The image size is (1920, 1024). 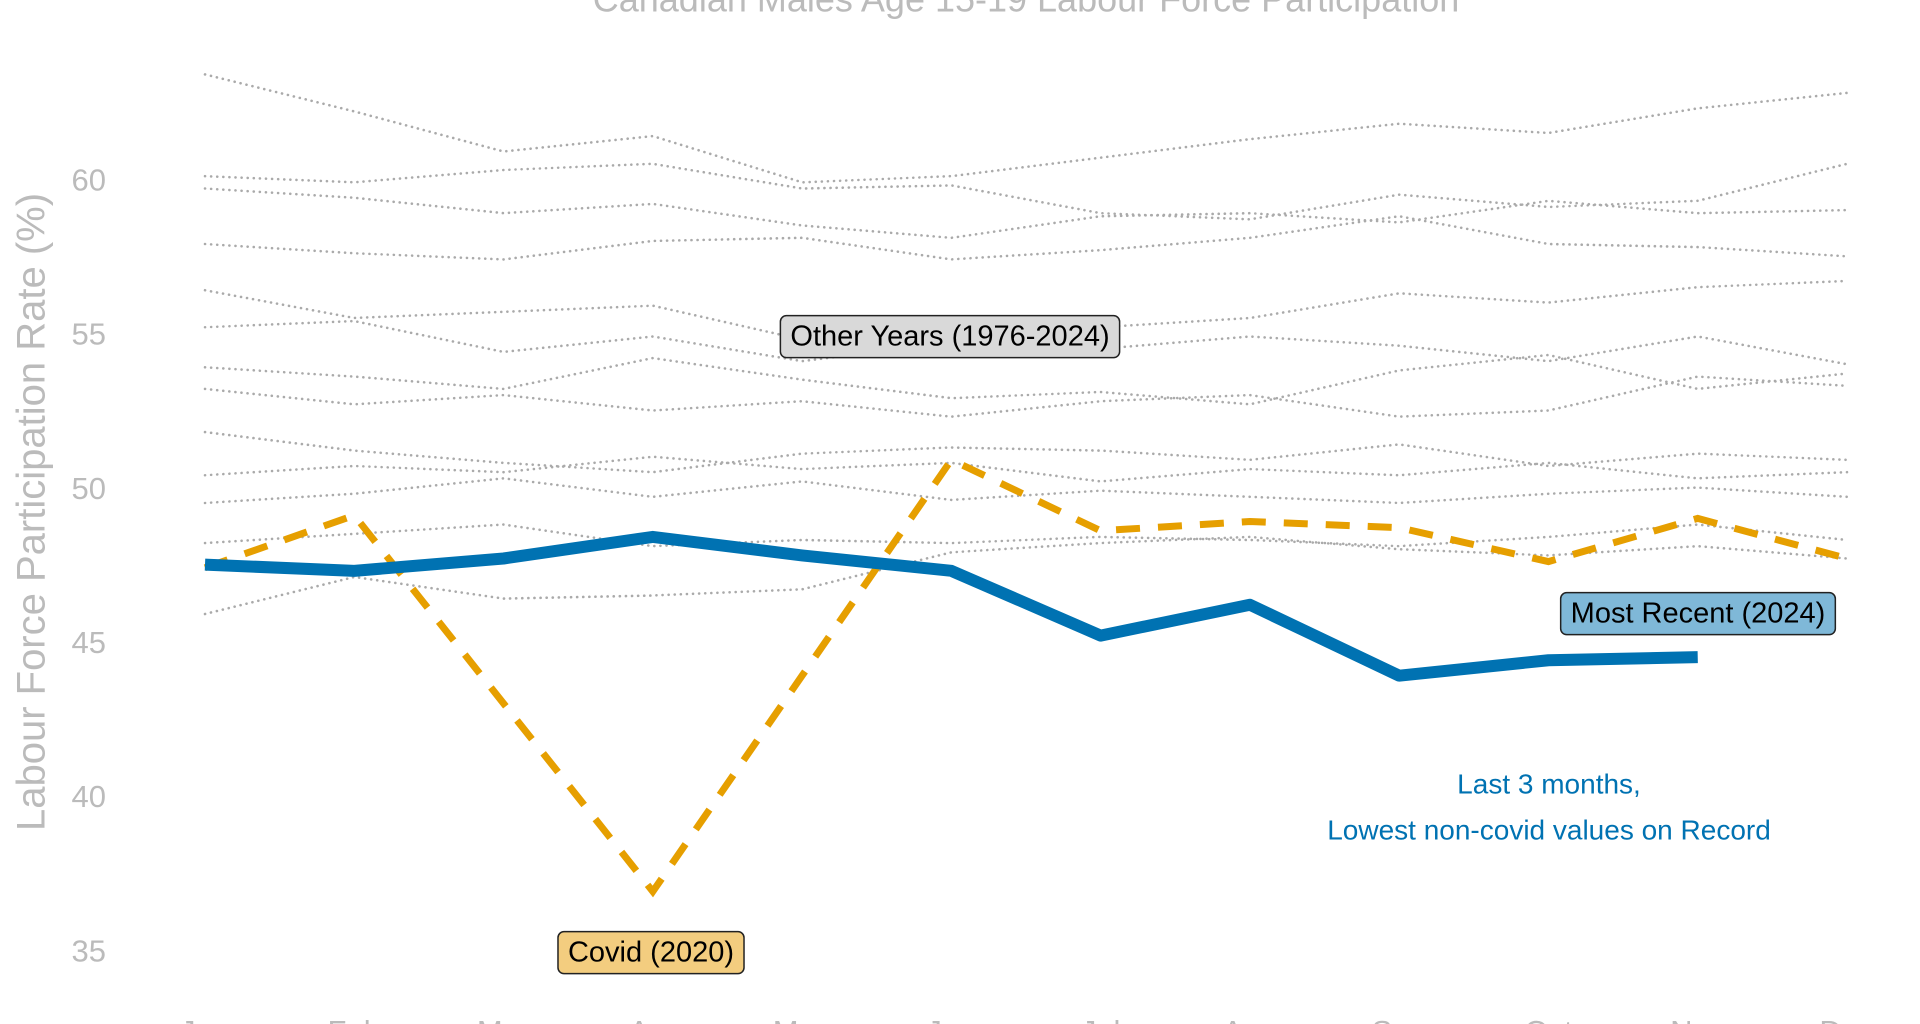 What do you see at coordinates (1846, 1019) in the screenshot?
I see `x-tick-label: Dec` at bounding box center [1846, 1019].